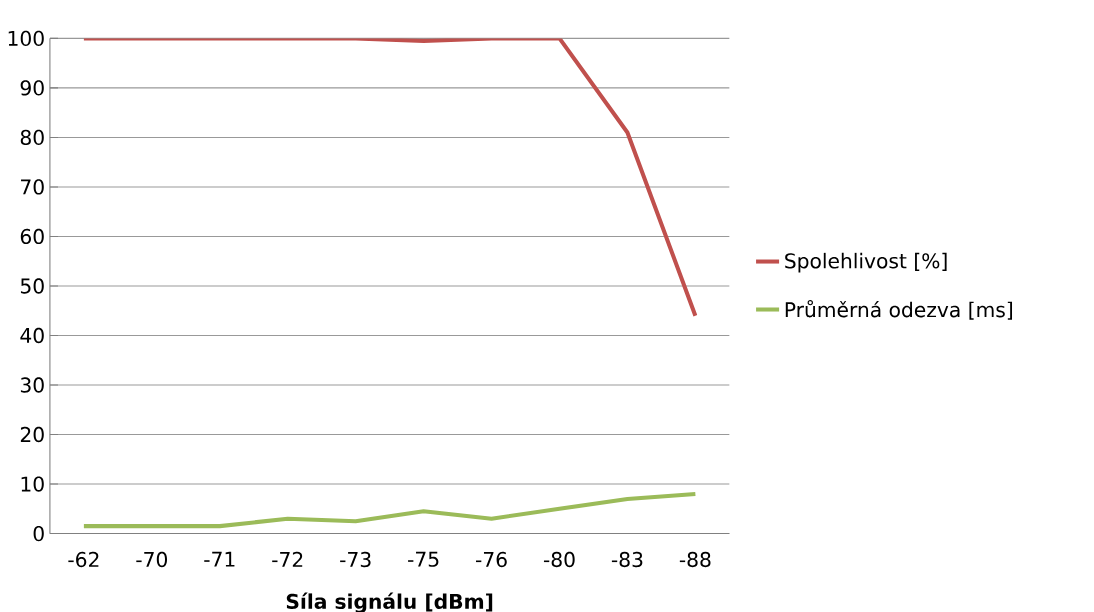 The height and width of the screenshot is (612, 1094). I want to click on x-tick-label: -76, so click(491, 559).